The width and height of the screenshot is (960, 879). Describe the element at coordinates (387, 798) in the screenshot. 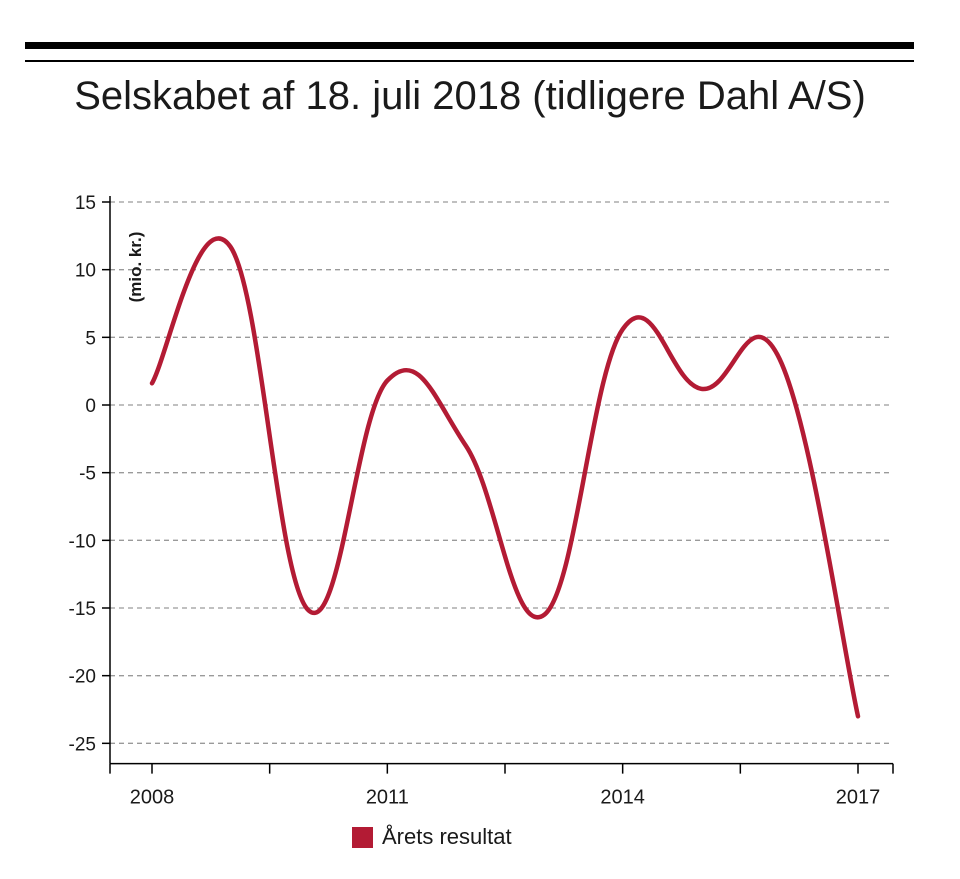

I see `x-tick-label: 2011` at that location.